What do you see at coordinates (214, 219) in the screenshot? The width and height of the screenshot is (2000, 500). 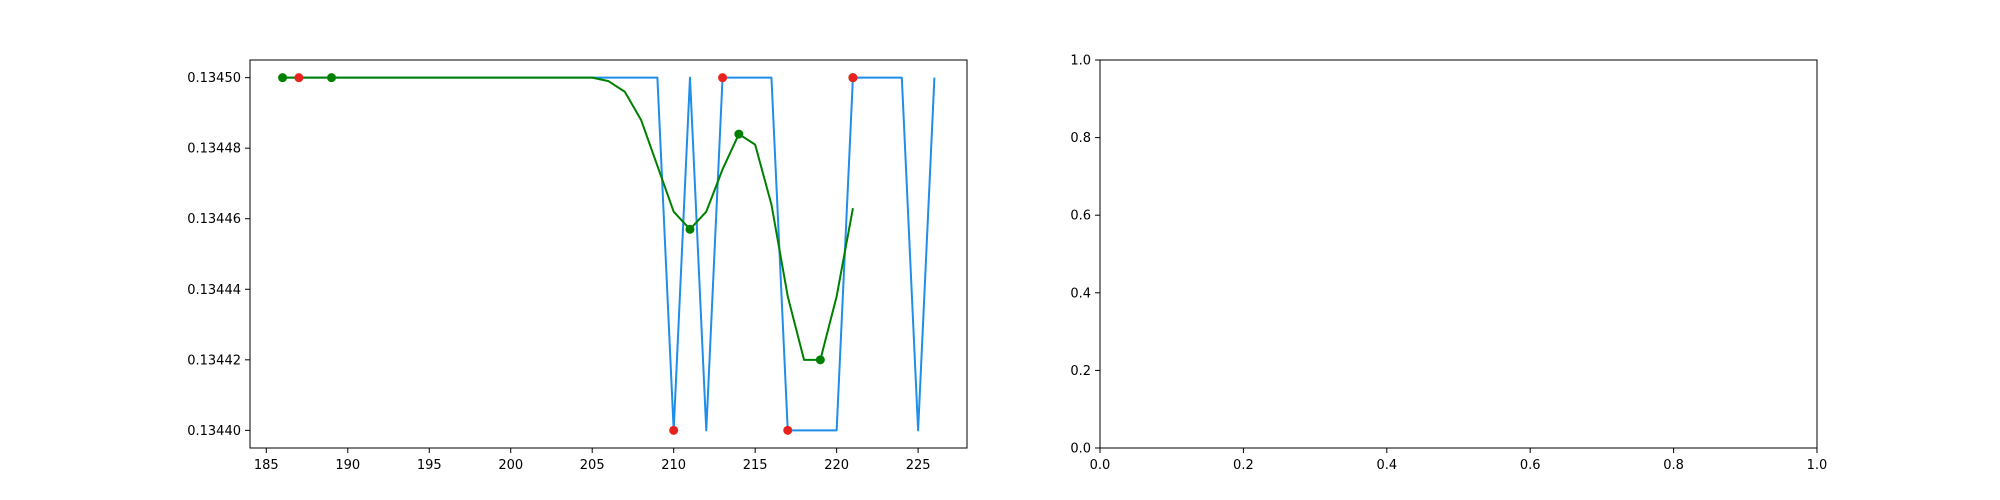 I see `y-tick-label: 0.13446` at bounding box center [214, 219].